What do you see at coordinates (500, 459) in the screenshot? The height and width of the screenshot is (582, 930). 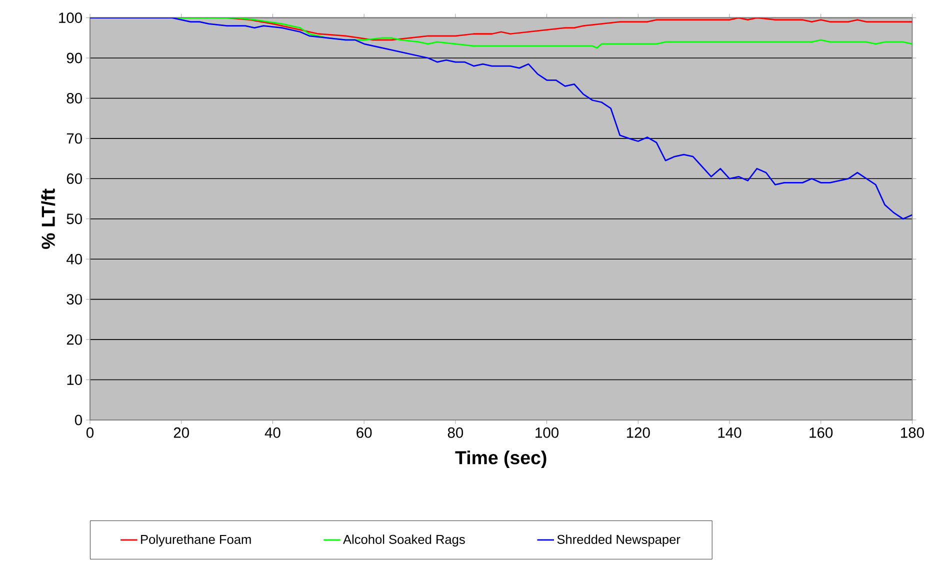 I see `x-axis-title: Time (sec)` at bounding box center [500, 459].